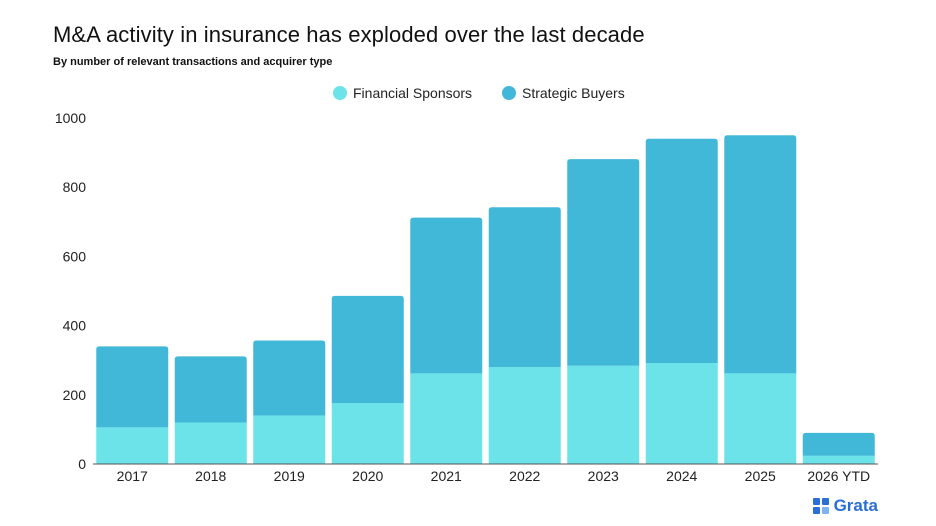  What do you see at coordinates (446, 295) in the screenshot?
I see `bar-strategic-buyers-2021` at bounding box center [446, 295].